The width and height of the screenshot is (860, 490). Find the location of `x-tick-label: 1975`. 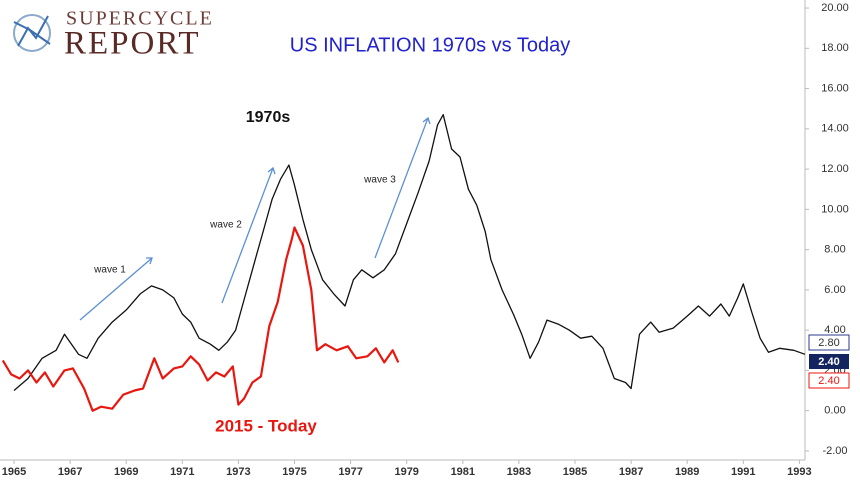

x-tick-label: 1975 is located at coordinates (294, 472).